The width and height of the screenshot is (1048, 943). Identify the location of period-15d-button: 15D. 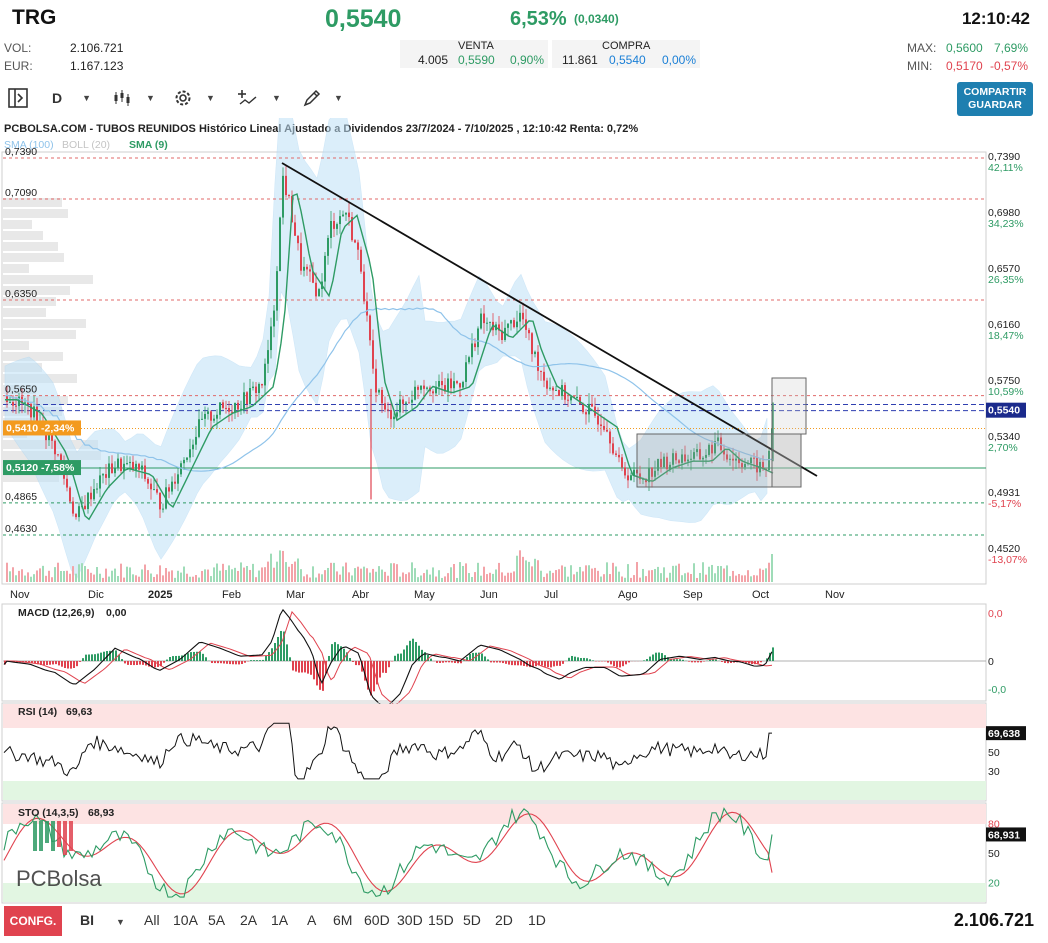
(441, 920).